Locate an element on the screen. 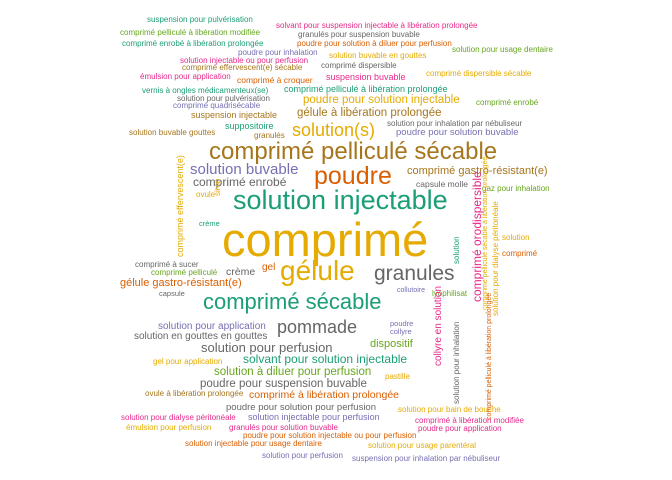 This screenshot has height=480, width=672. cloud-word: solution injectable ou pour perfusion is located at coordinates (244, 60).